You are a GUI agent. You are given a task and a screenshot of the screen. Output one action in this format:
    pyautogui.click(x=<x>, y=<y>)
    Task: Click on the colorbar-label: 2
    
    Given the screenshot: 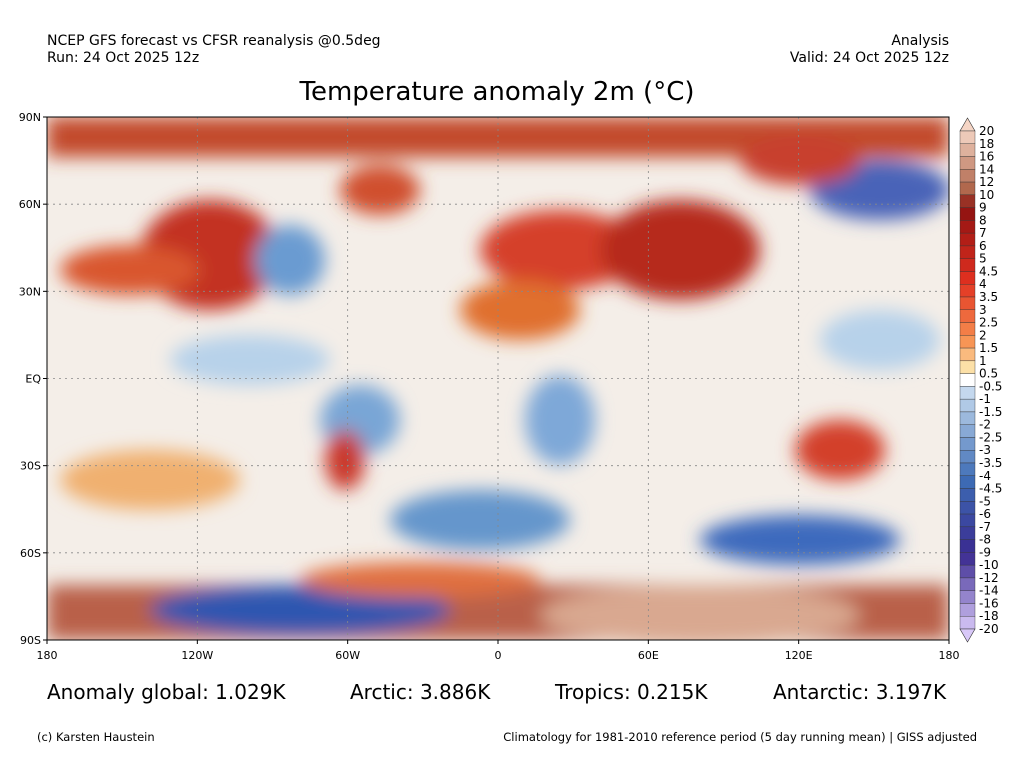 What is the action you would take?
    pyautogui.click(x=983, y=335)
    